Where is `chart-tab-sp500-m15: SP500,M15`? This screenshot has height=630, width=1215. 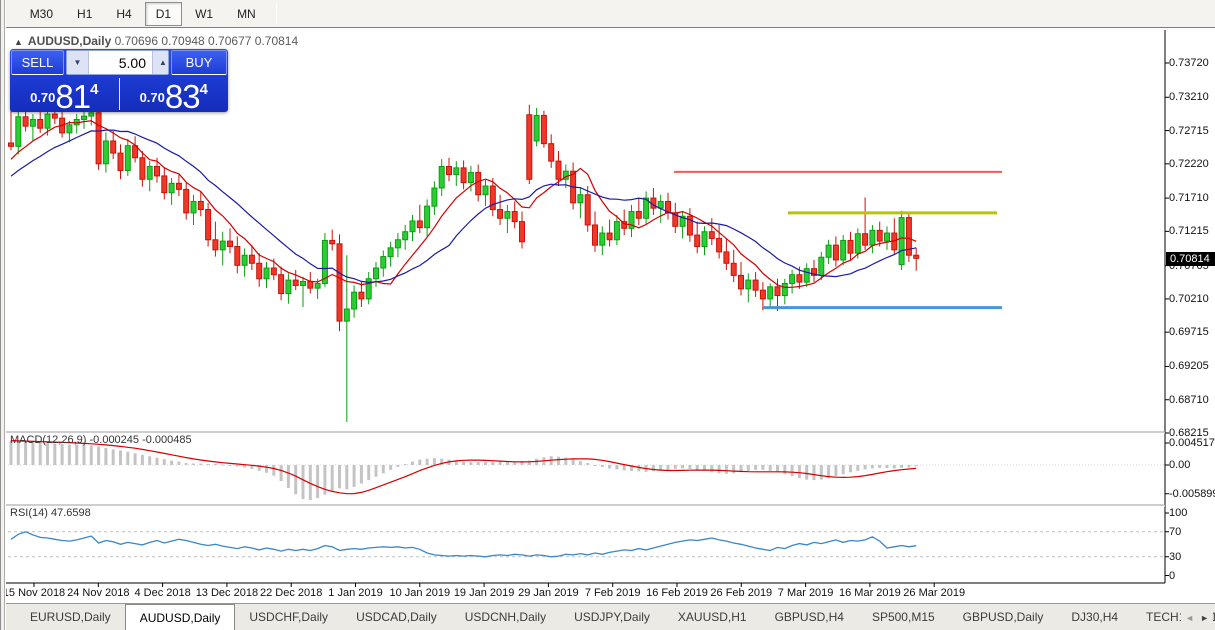
chart-tab-sp500-m15: SP500,M15 is located at coordinates (903, 617).